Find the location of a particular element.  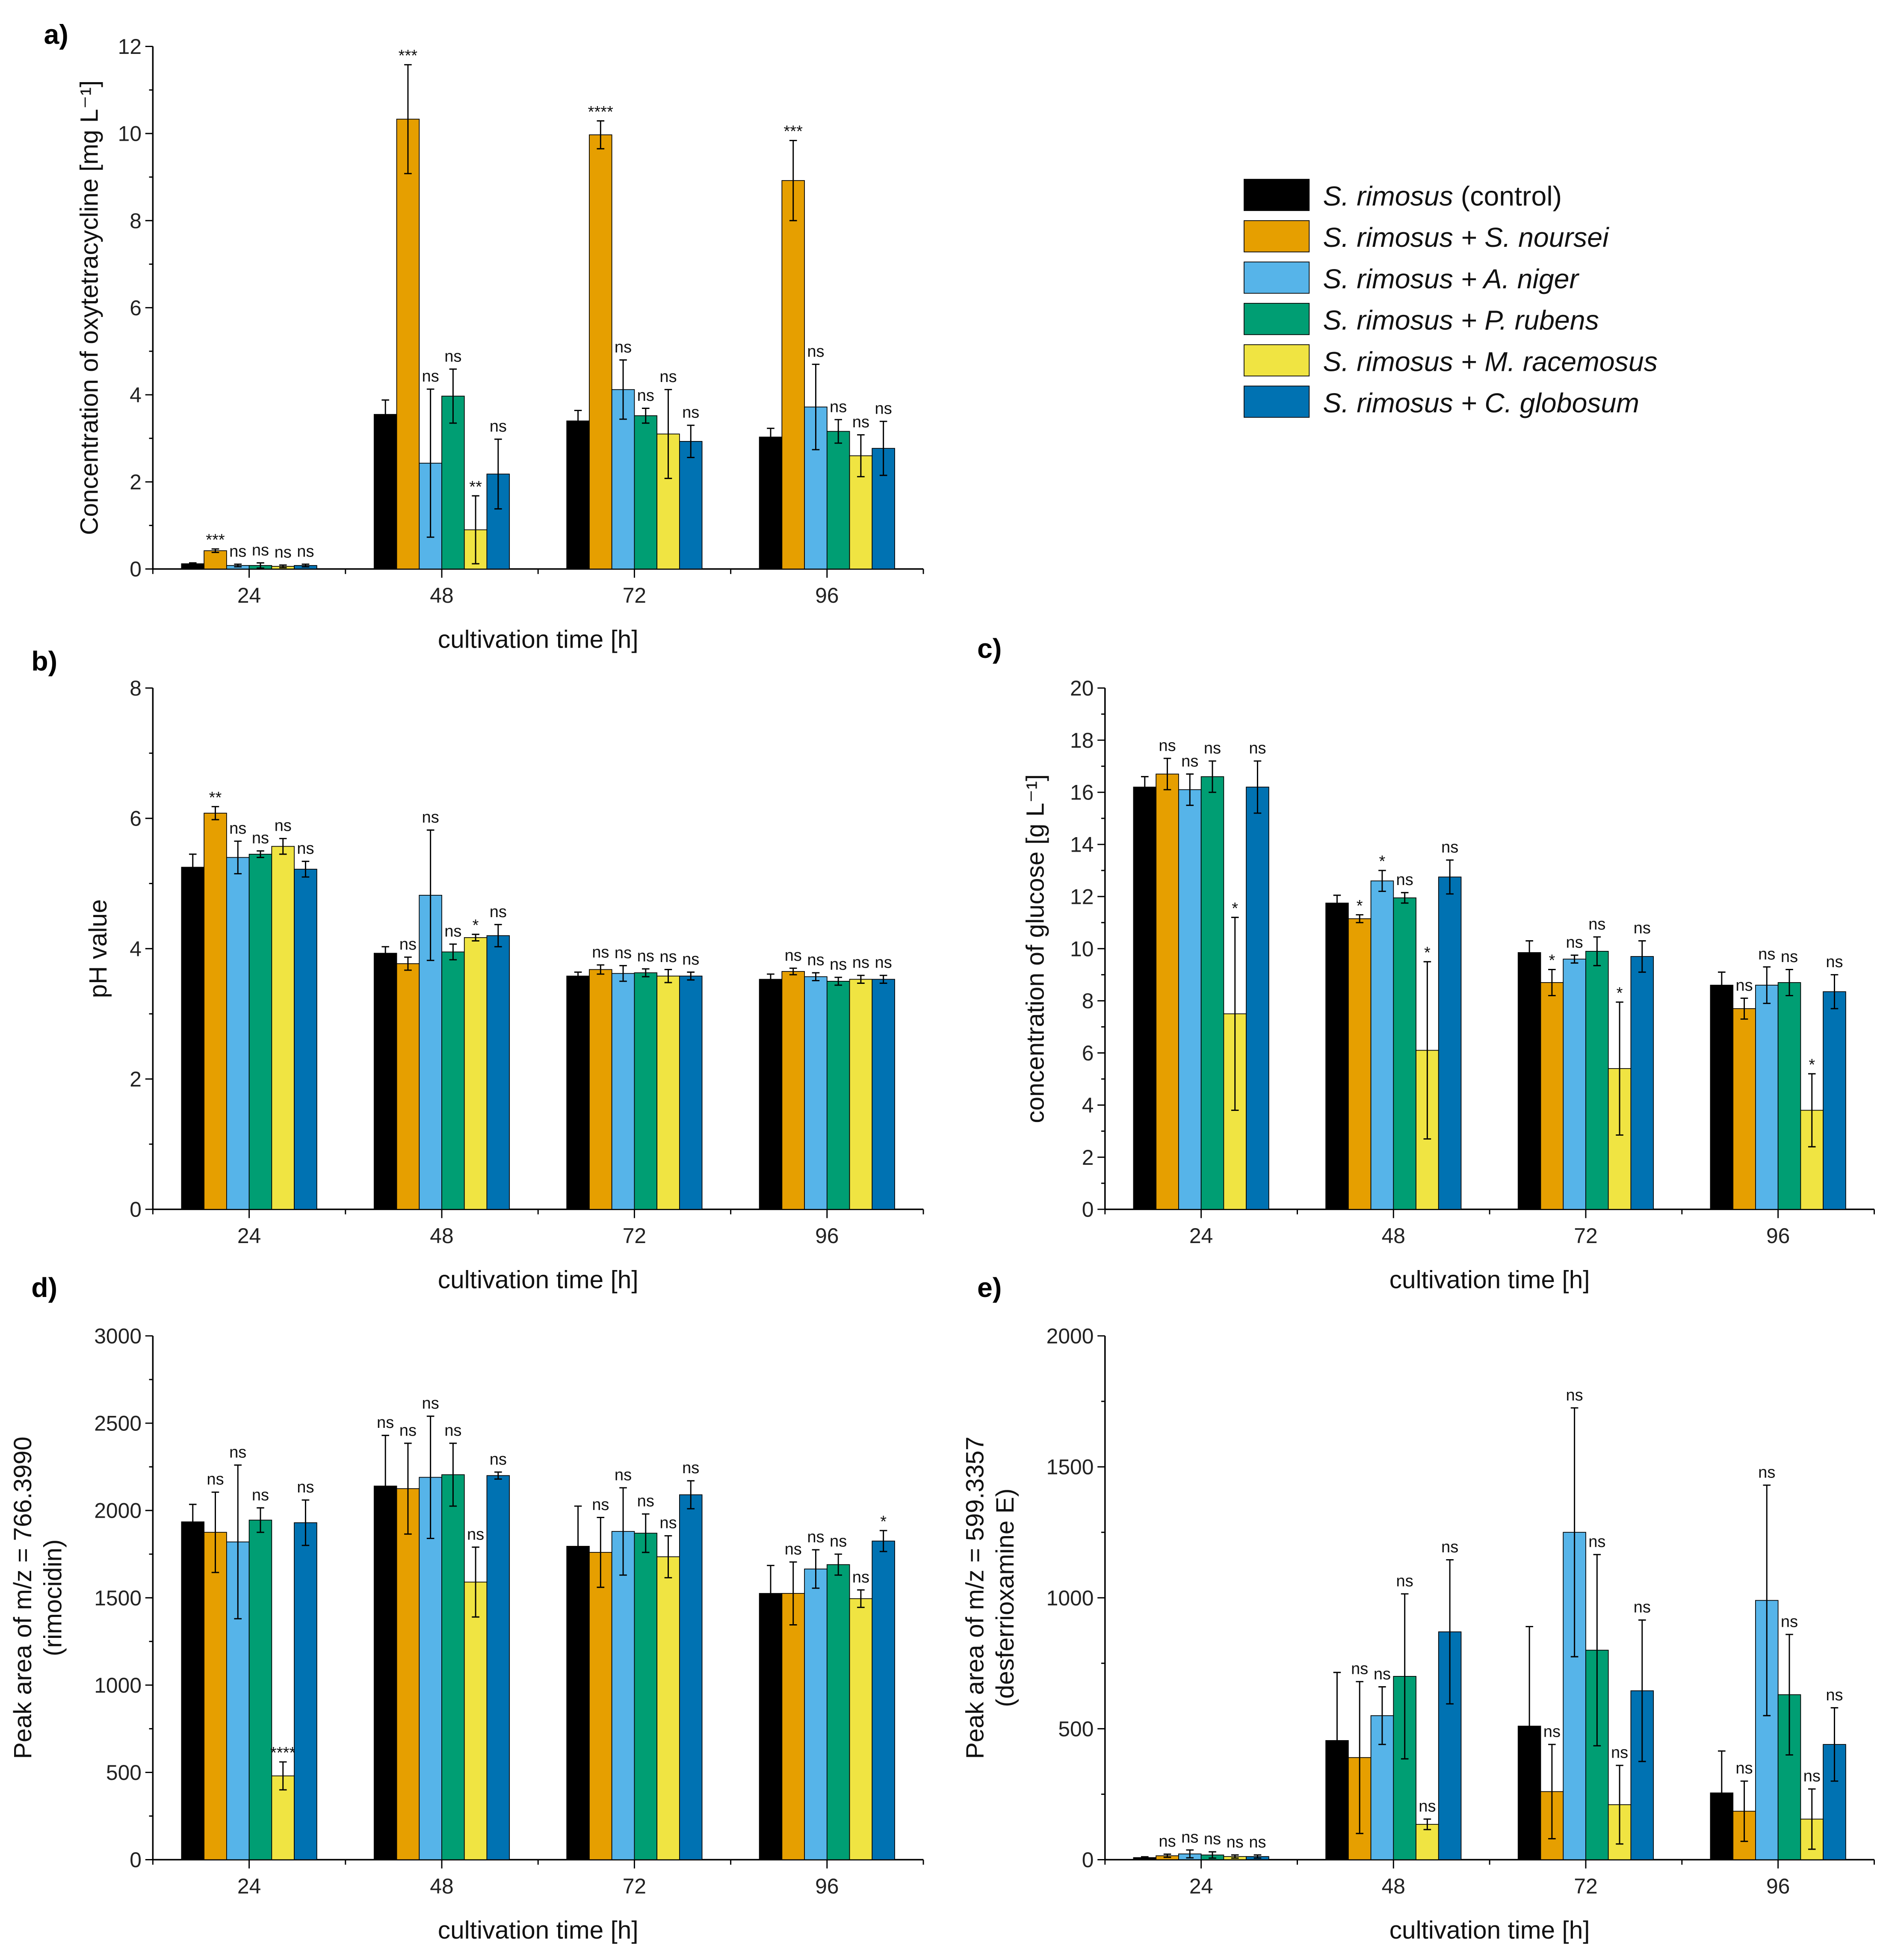

legend-label: S. rimosus + S. noursei is located at coordinates (1466, 237).